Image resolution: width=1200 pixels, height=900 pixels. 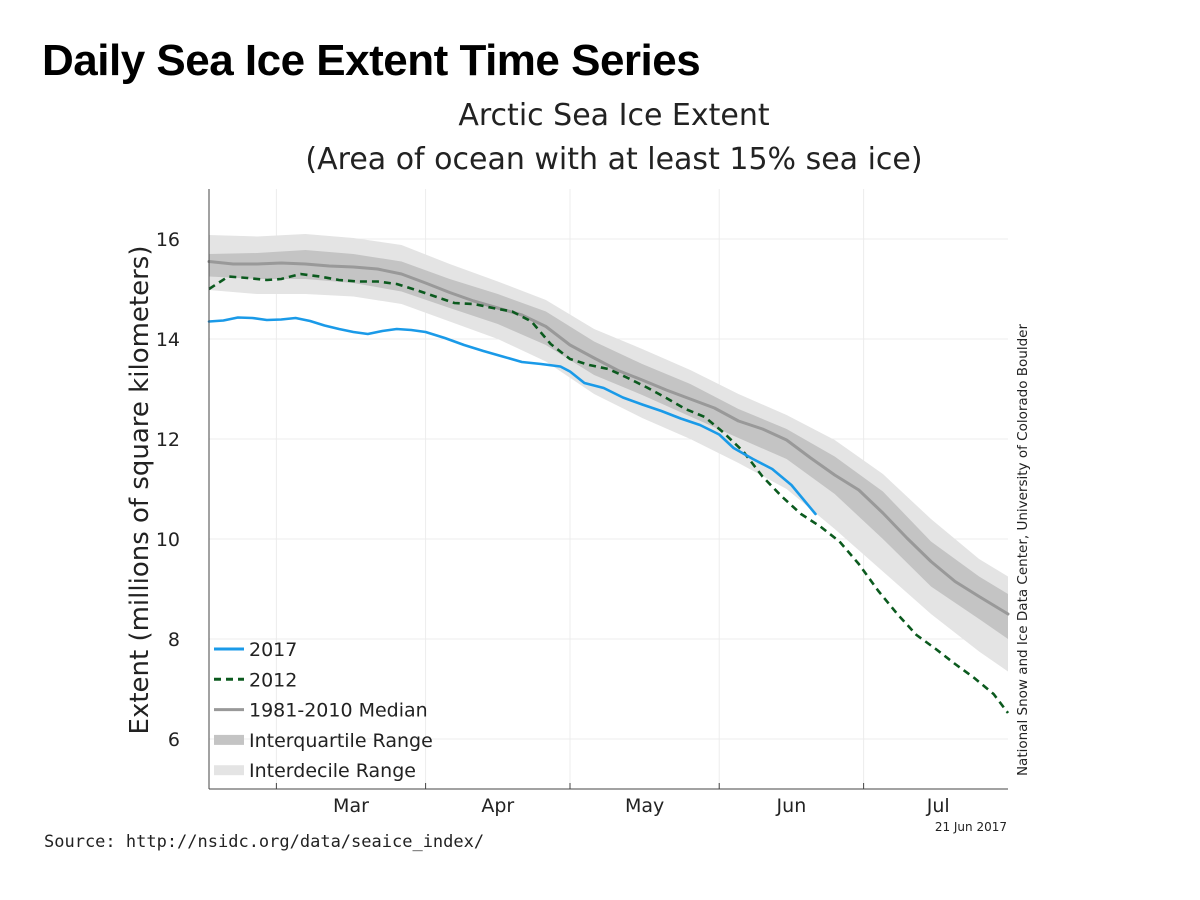 I want to click on legend-label: 2017, so click(x=273, y=650).